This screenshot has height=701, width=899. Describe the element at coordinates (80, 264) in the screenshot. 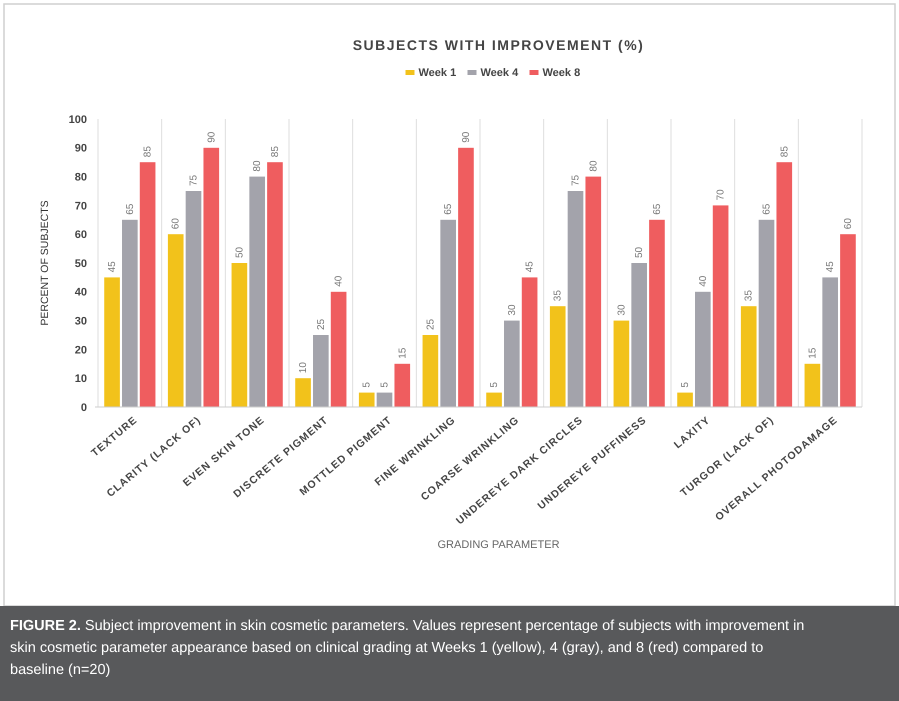

I see `y-tick-label: 50` at that location.